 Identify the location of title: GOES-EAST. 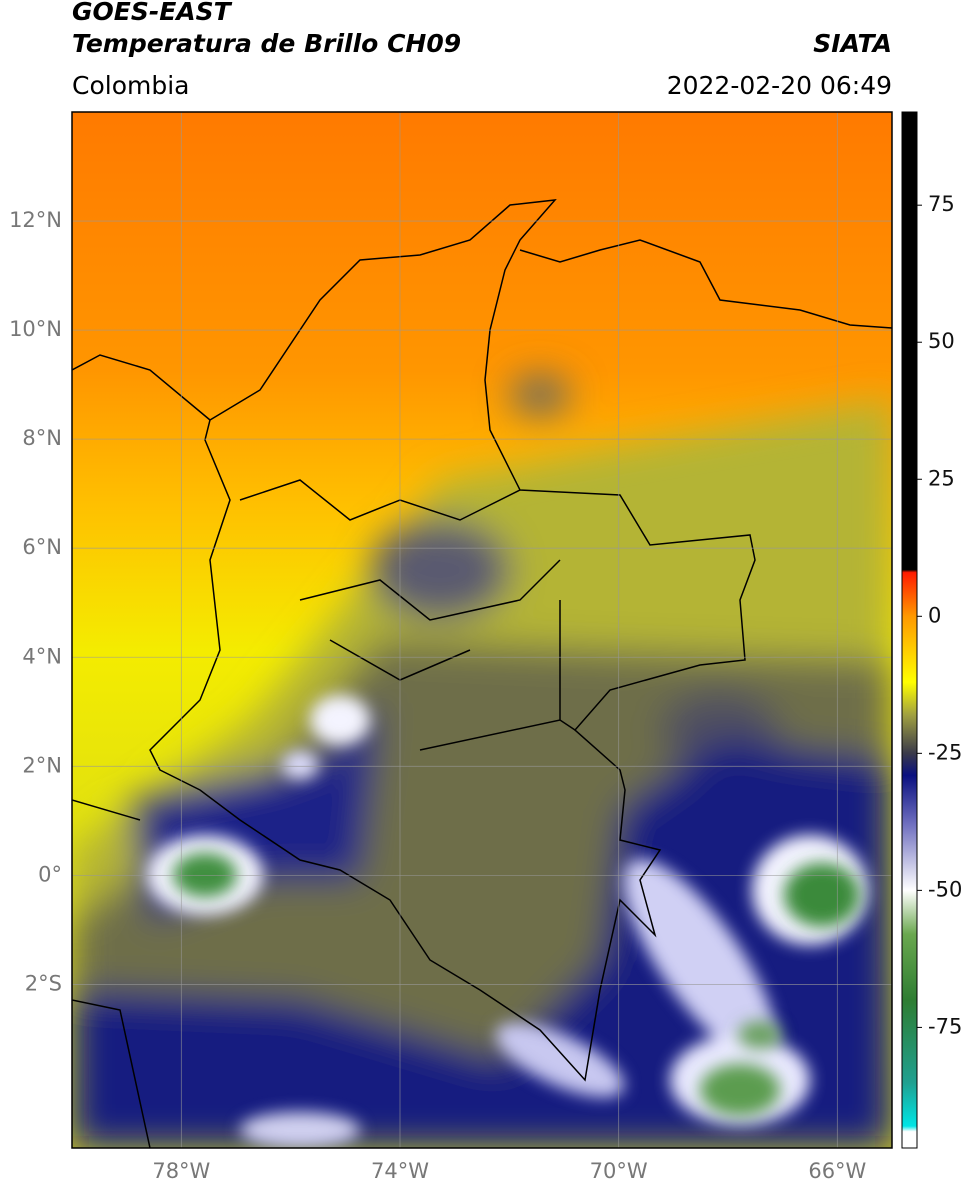
(152, 13).